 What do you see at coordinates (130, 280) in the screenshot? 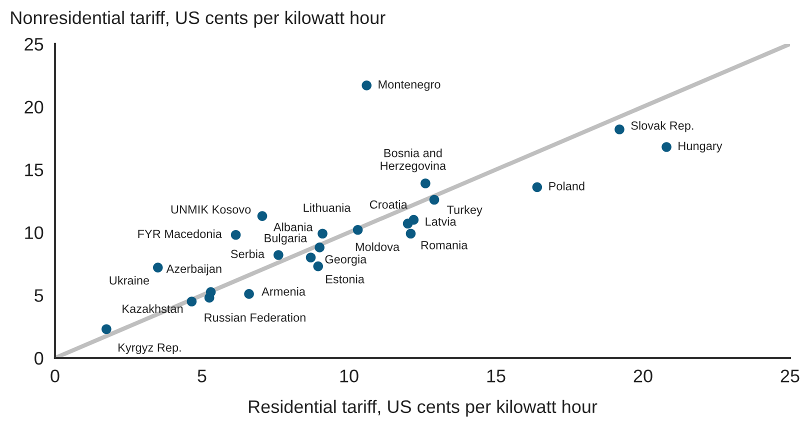
I see `annotation: Ukraine` at bounding box center [130, 280].